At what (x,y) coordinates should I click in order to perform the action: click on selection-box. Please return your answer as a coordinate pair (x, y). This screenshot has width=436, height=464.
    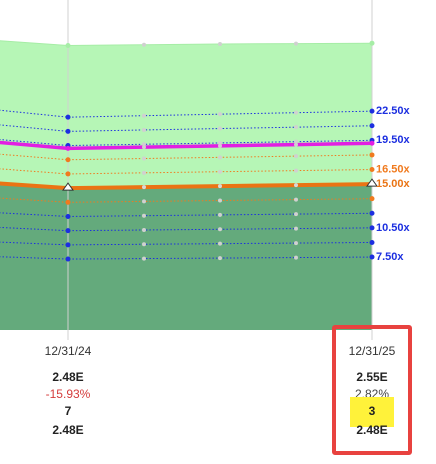
    Looking at the image, I should click on (372, 390).